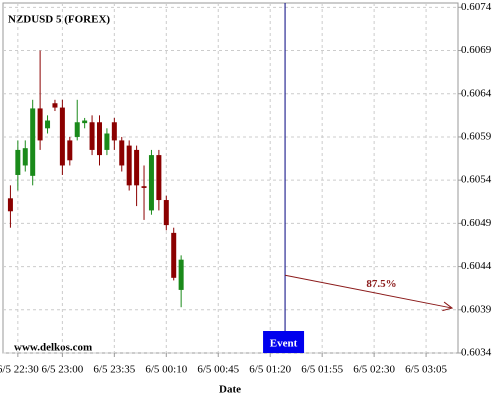  I want to click on watermark: www.delkos.com, so click(53, 348).